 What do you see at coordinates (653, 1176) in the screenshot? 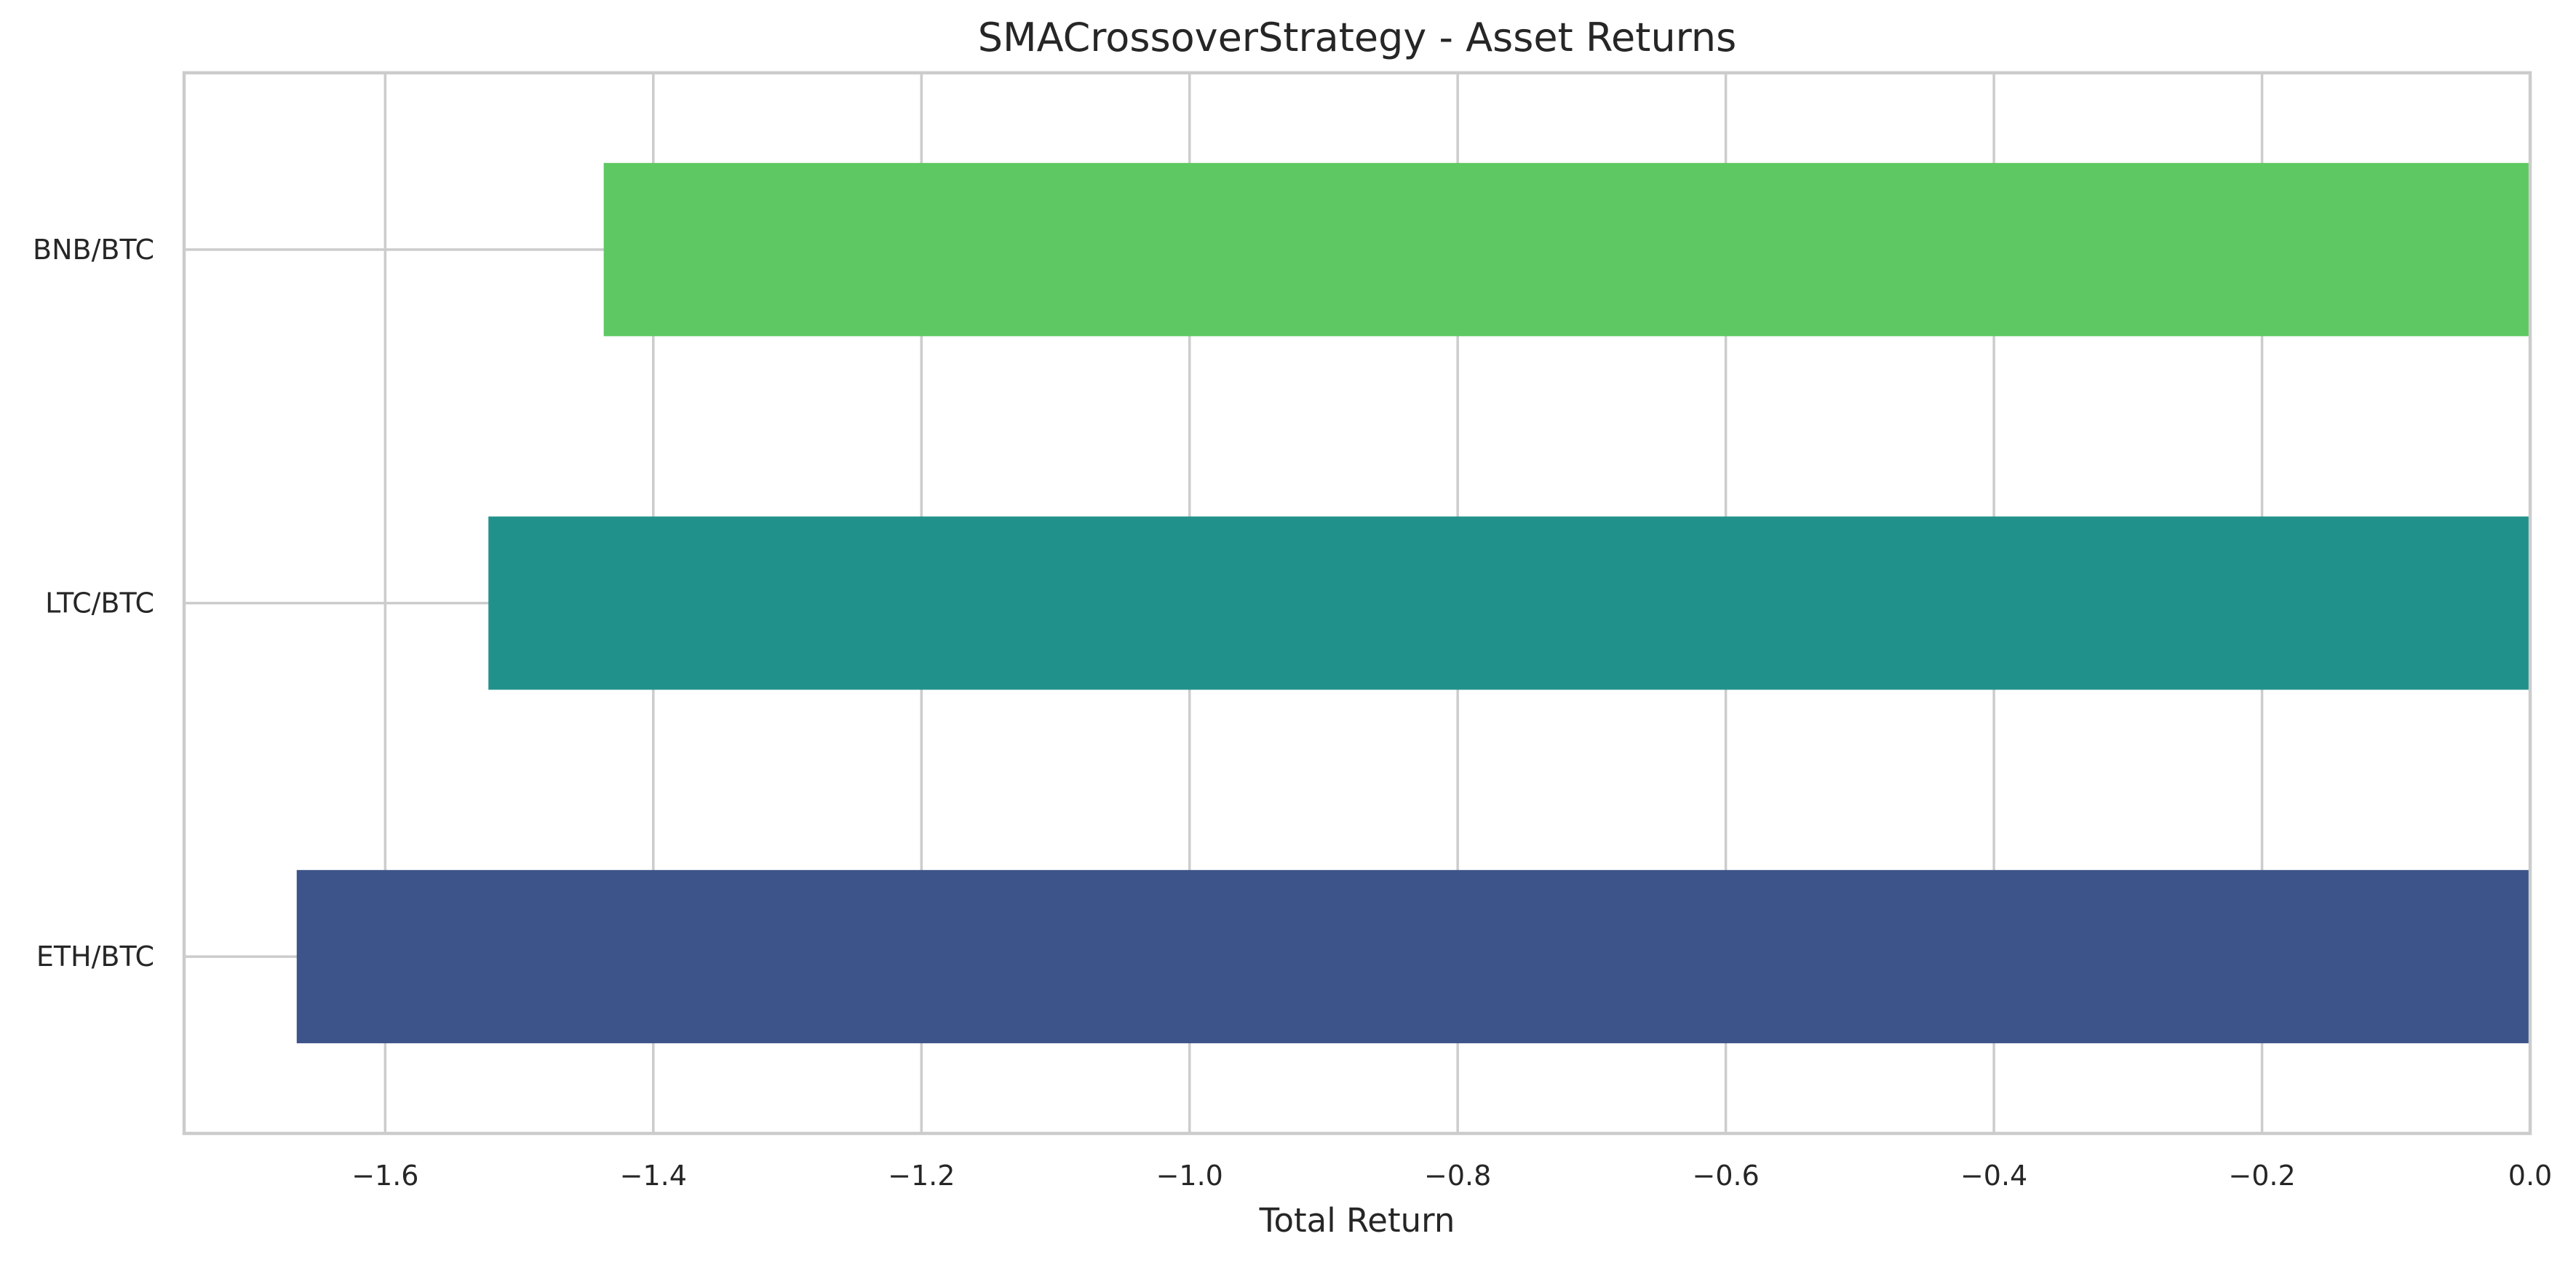
I see `x-tick-label: −1.4` at bounding box center [653, 1176].